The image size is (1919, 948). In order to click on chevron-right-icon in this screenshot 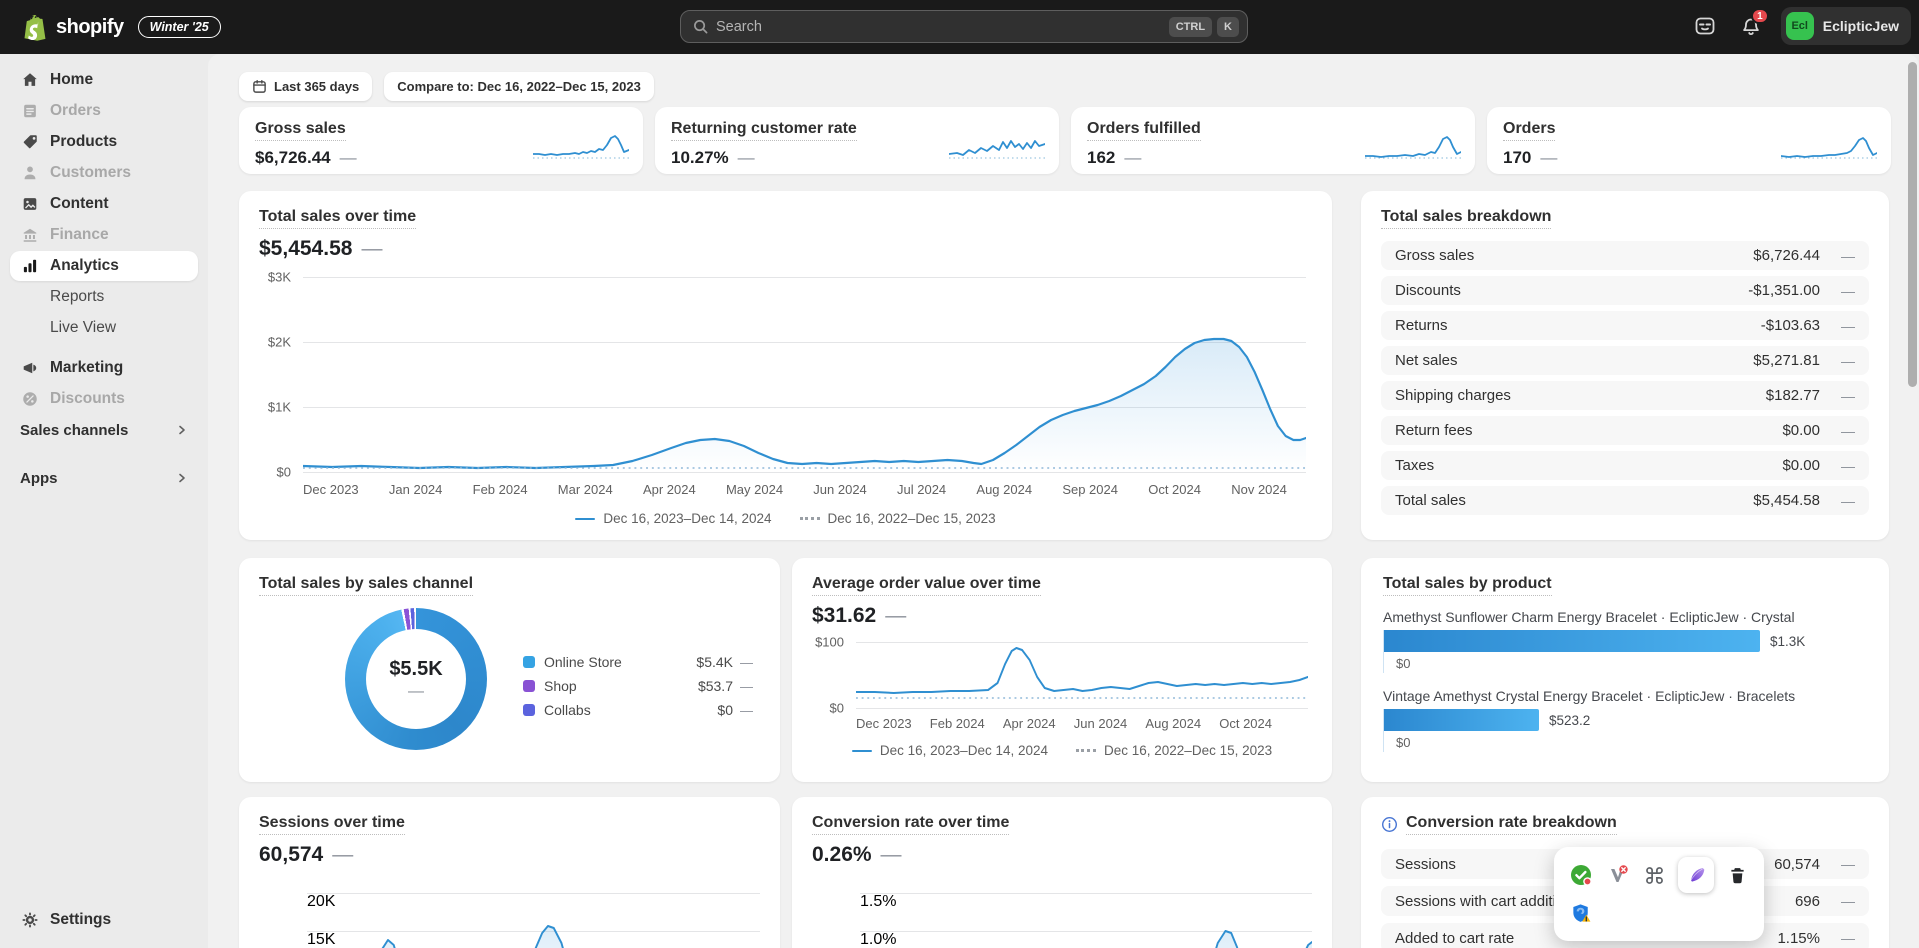, I will do `click(182, 478)`.